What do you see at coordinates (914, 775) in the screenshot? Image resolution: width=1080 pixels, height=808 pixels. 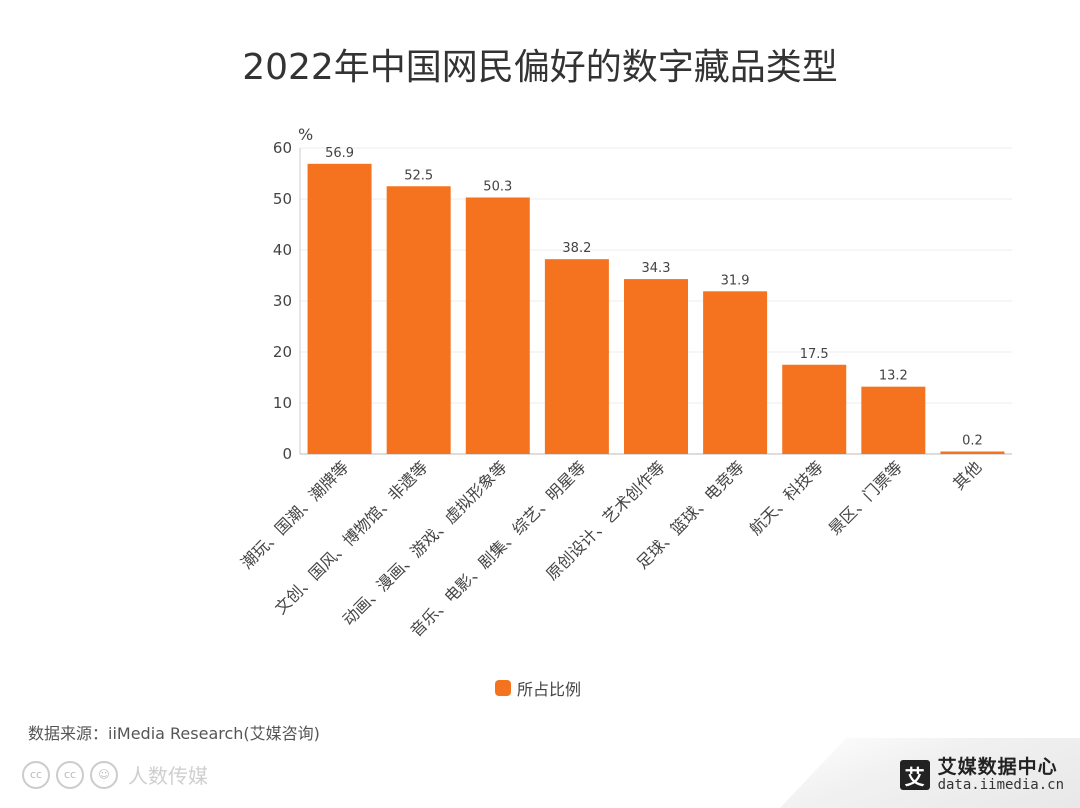 I see `brand-logo-icon: 艾` at bounding box center [914, 775].